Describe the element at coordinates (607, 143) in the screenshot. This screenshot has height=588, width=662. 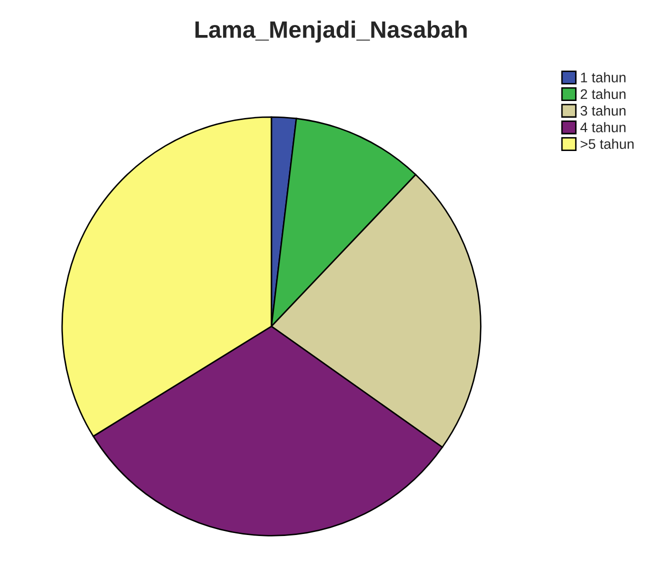
I see `legend-label: >5 tahun` at that location.